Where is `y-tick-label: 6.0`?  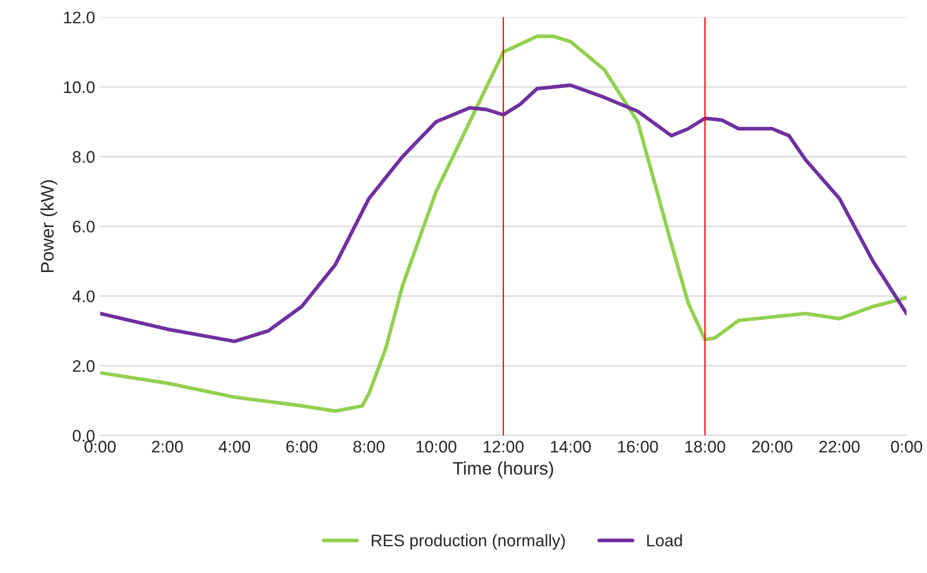 y-tick-label: 6.0 is located at coordinates (83, 226).